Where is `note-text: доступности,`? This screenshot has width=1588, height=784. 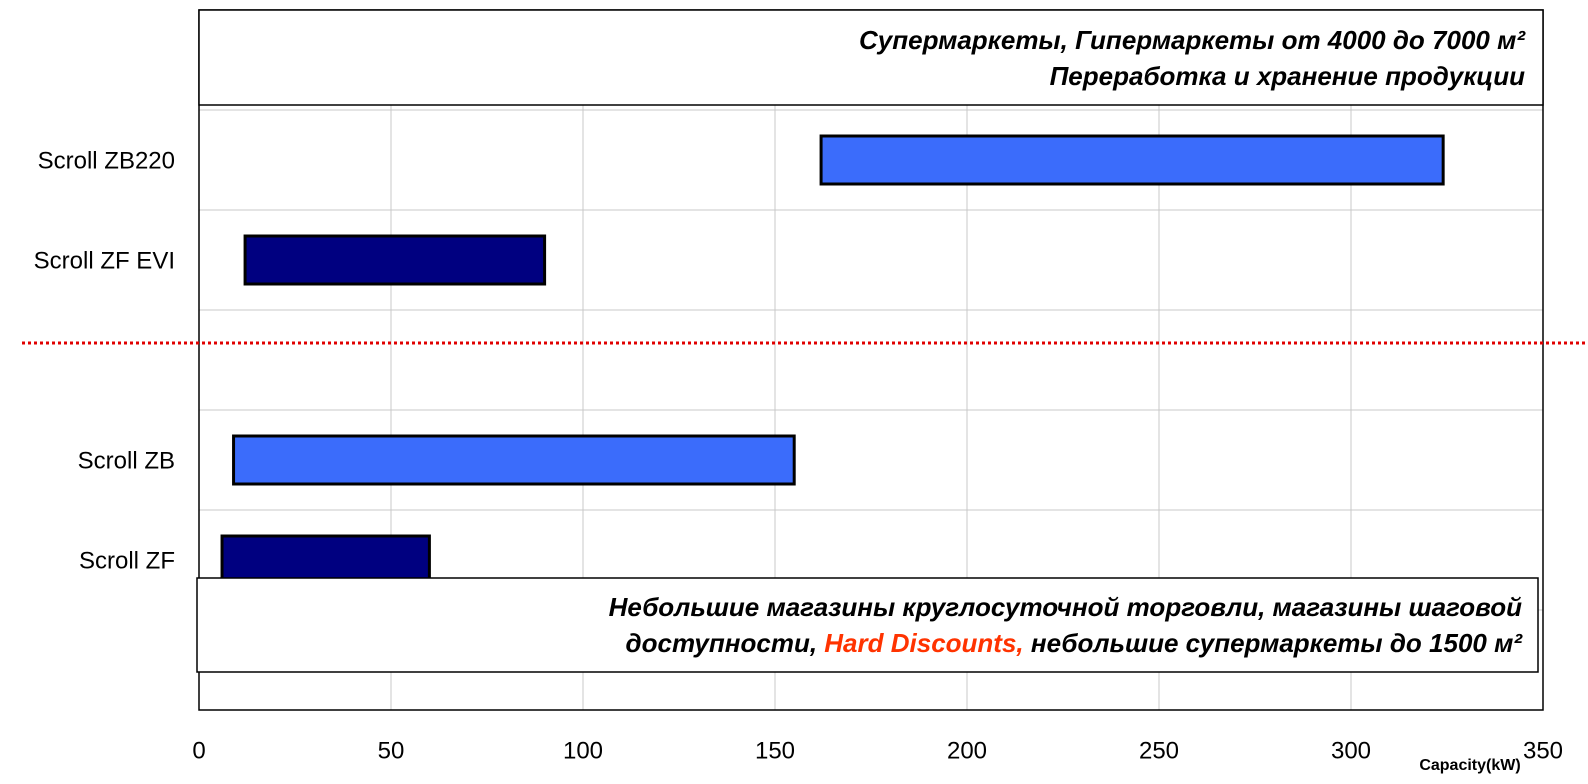 note-text: доступности, is located at coordinates (725, 643).